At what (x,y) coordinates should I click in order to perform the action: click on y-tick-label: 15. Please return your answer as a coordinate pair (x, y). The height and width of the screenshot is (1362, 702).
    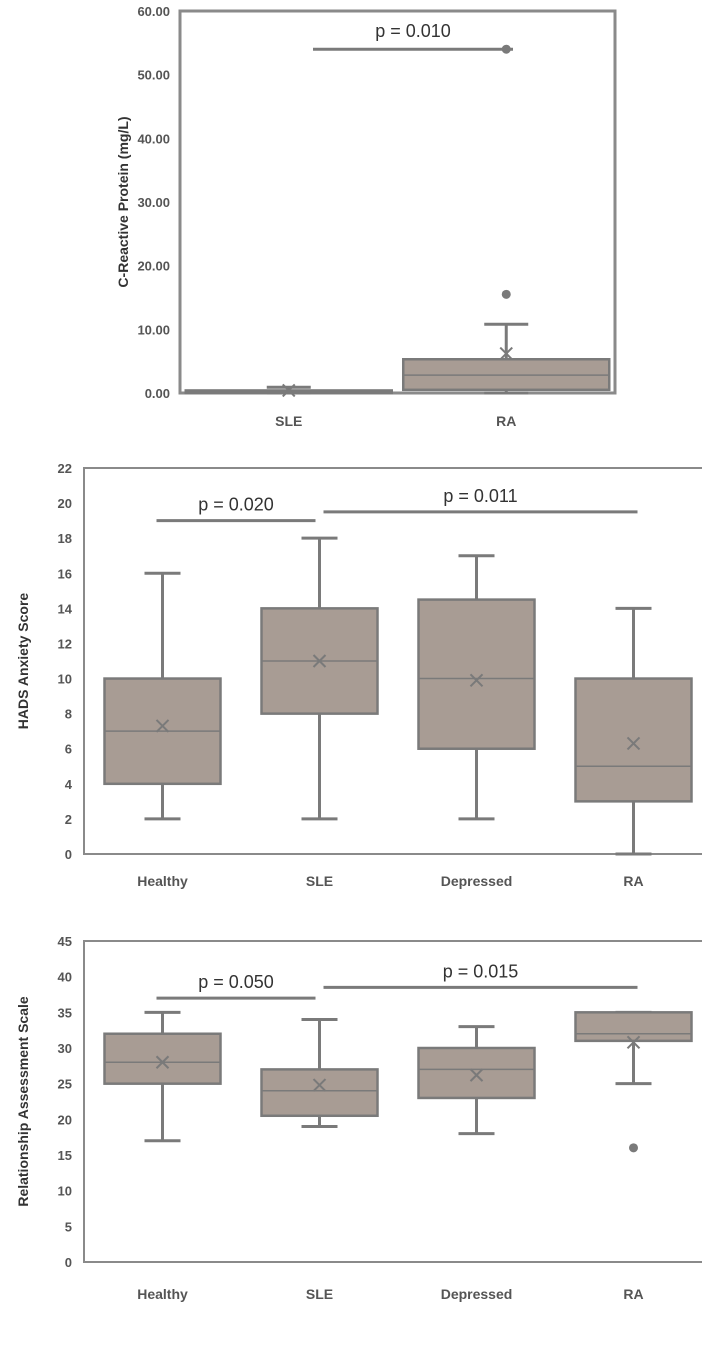
    Looking at the image, I should click on (65, 1155).